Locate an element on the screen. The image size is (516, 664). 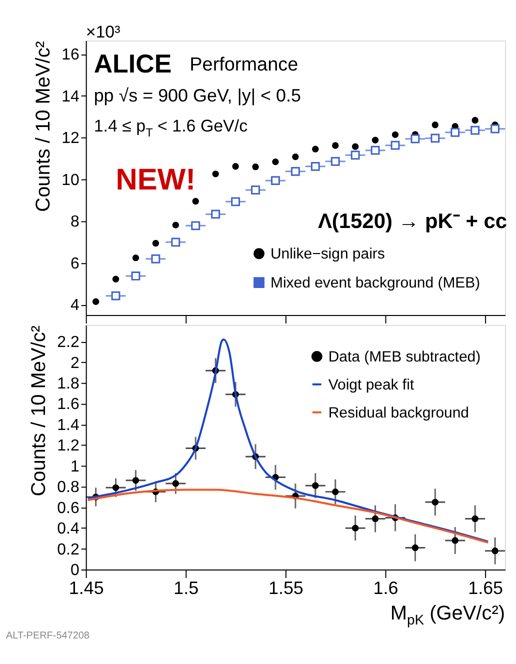
text: ALT-PERF-547208 is located at coordinates (48, 636).